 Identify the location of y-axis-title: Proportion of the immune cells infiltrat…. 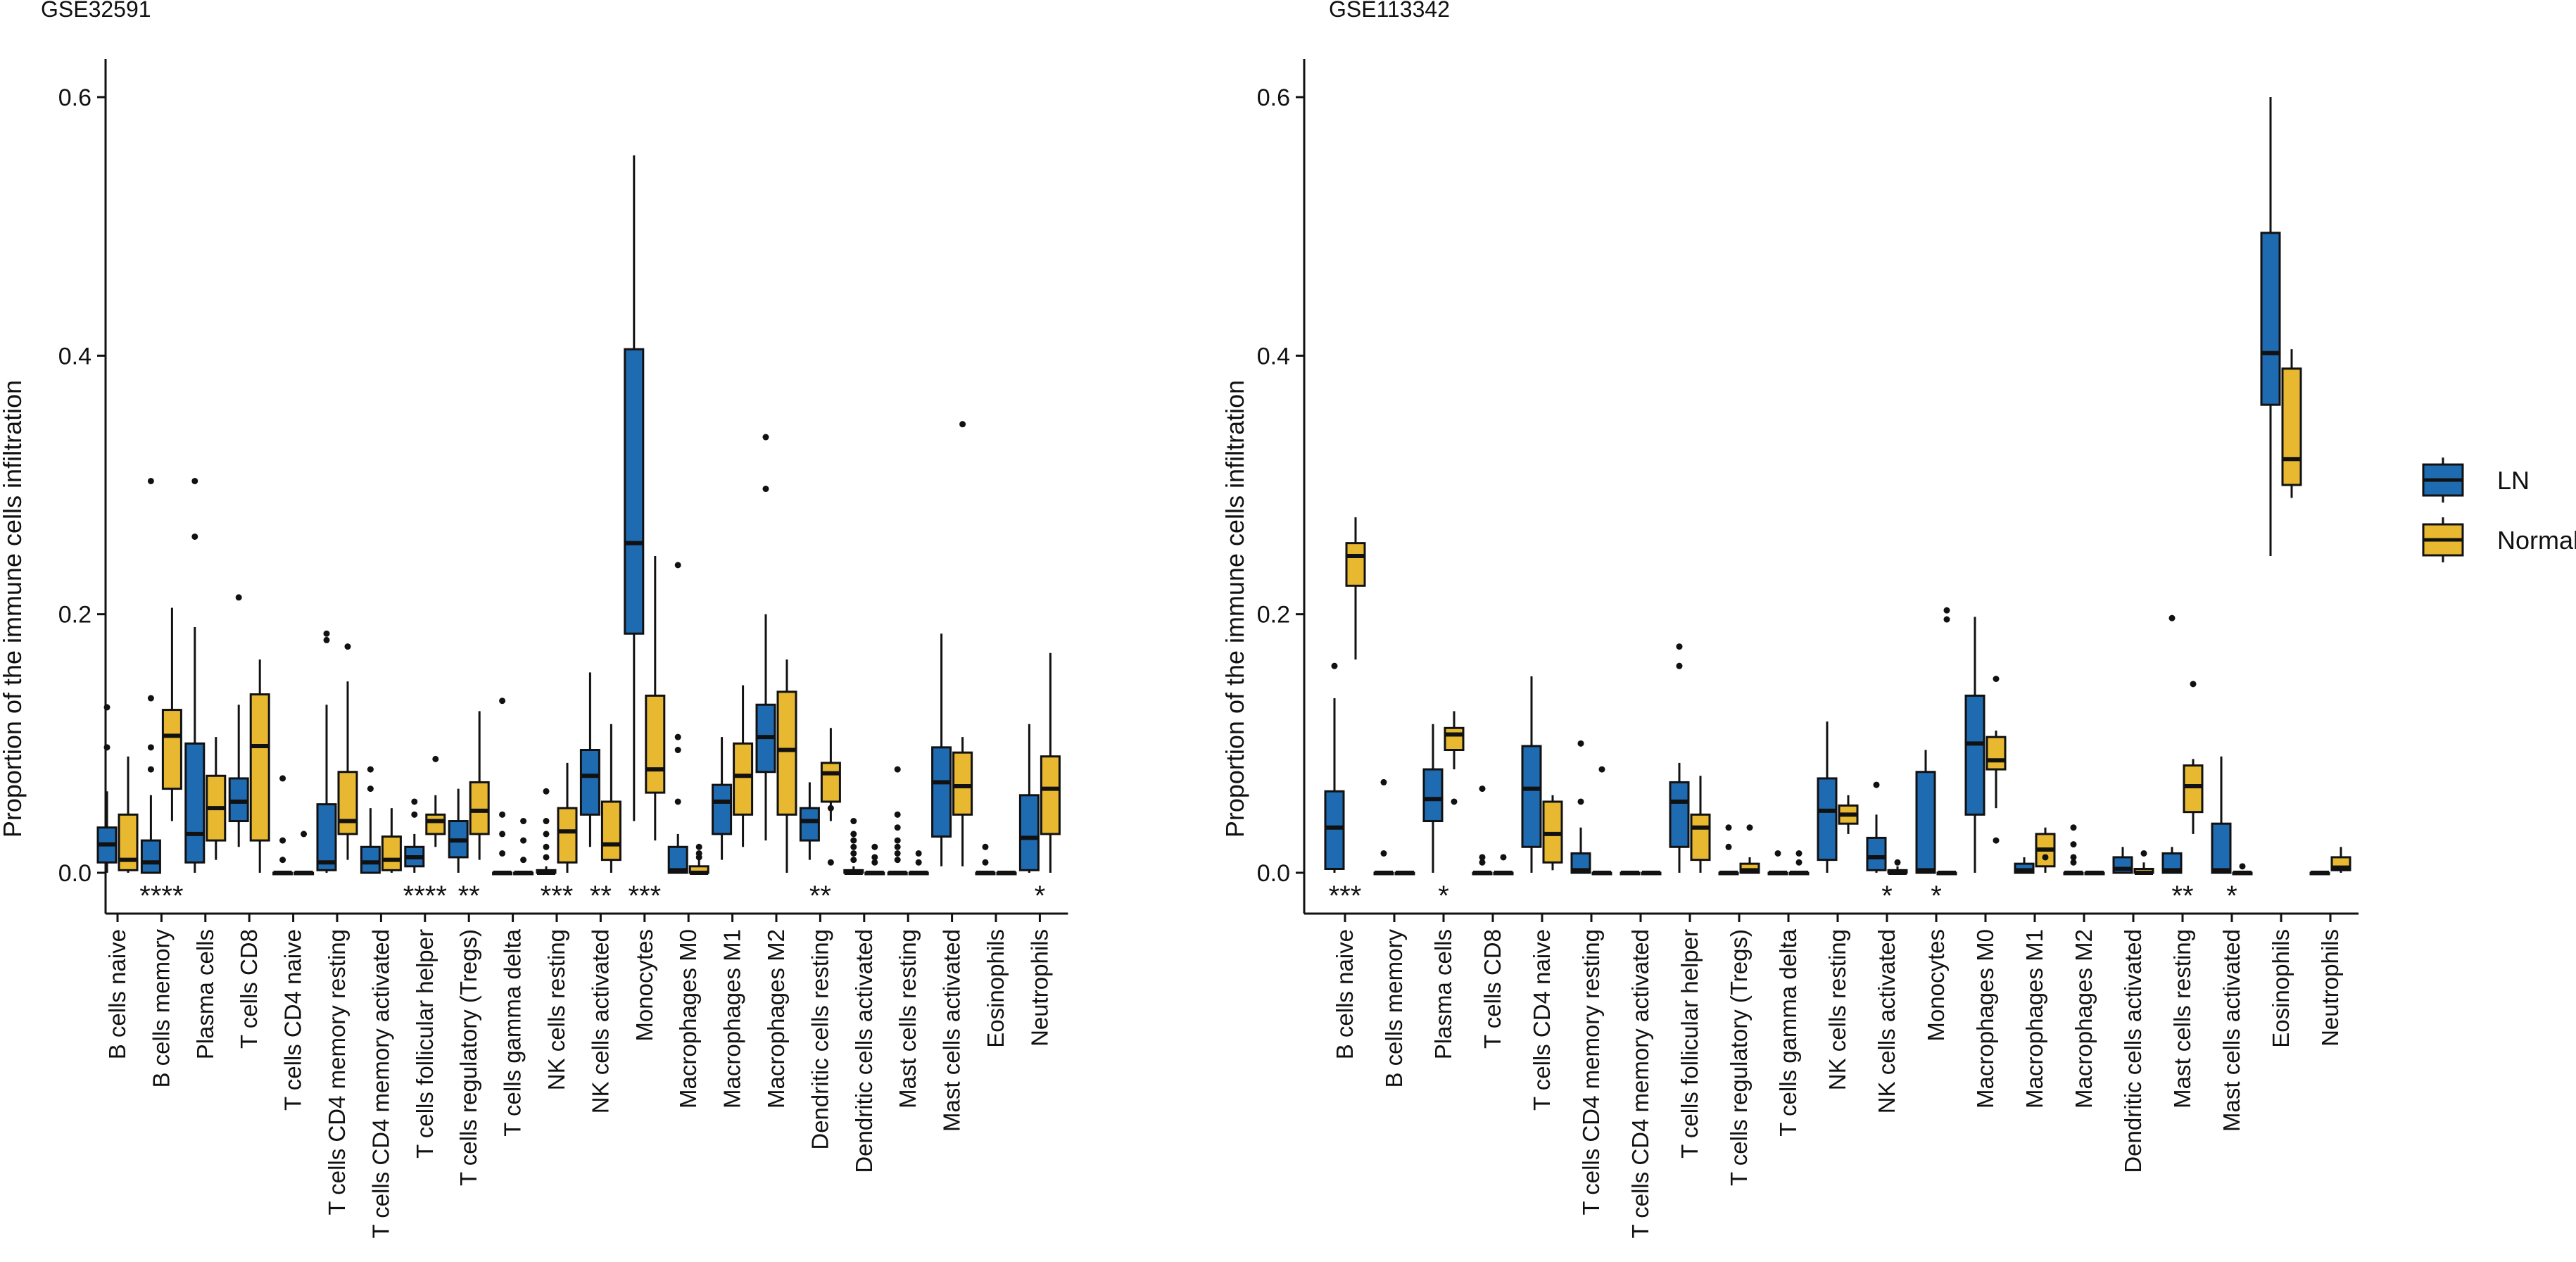
(13, 609).